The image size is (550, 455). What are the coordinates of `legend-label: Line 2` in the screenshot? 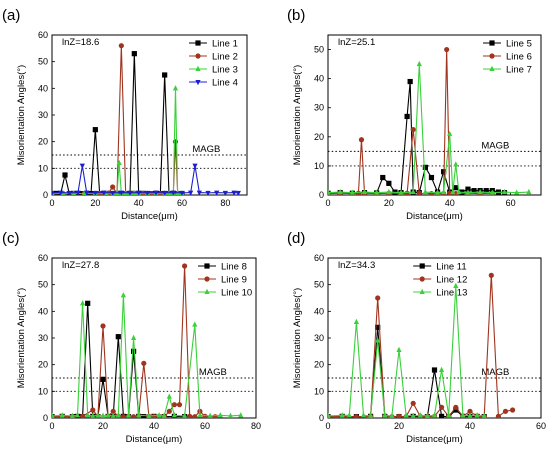 It's located at (225, 57).